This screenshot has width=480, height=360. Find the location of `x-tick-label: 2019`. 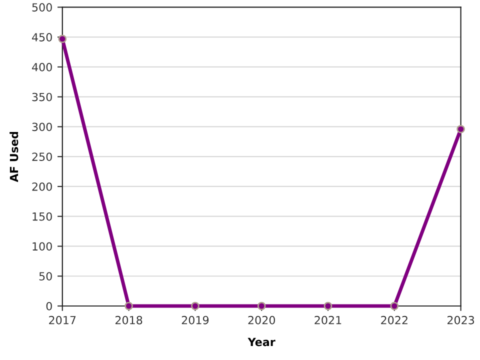

x-tick-label: 2019 is located at coordinates (195, 320).